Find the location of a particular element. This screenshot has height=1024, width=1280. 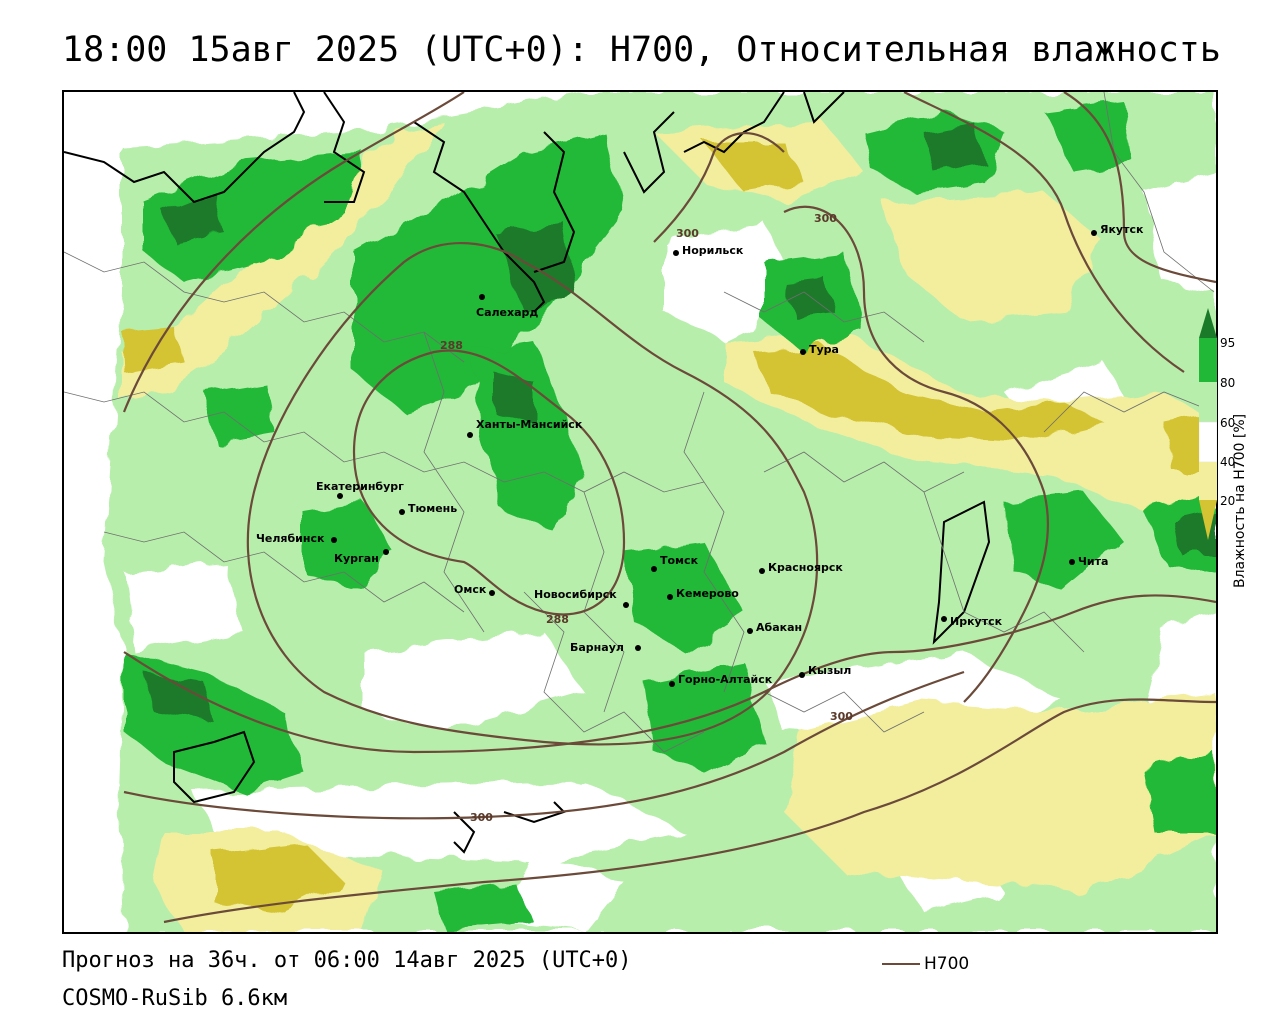

city-label: Кызыл is located at coordinates (829, 670).